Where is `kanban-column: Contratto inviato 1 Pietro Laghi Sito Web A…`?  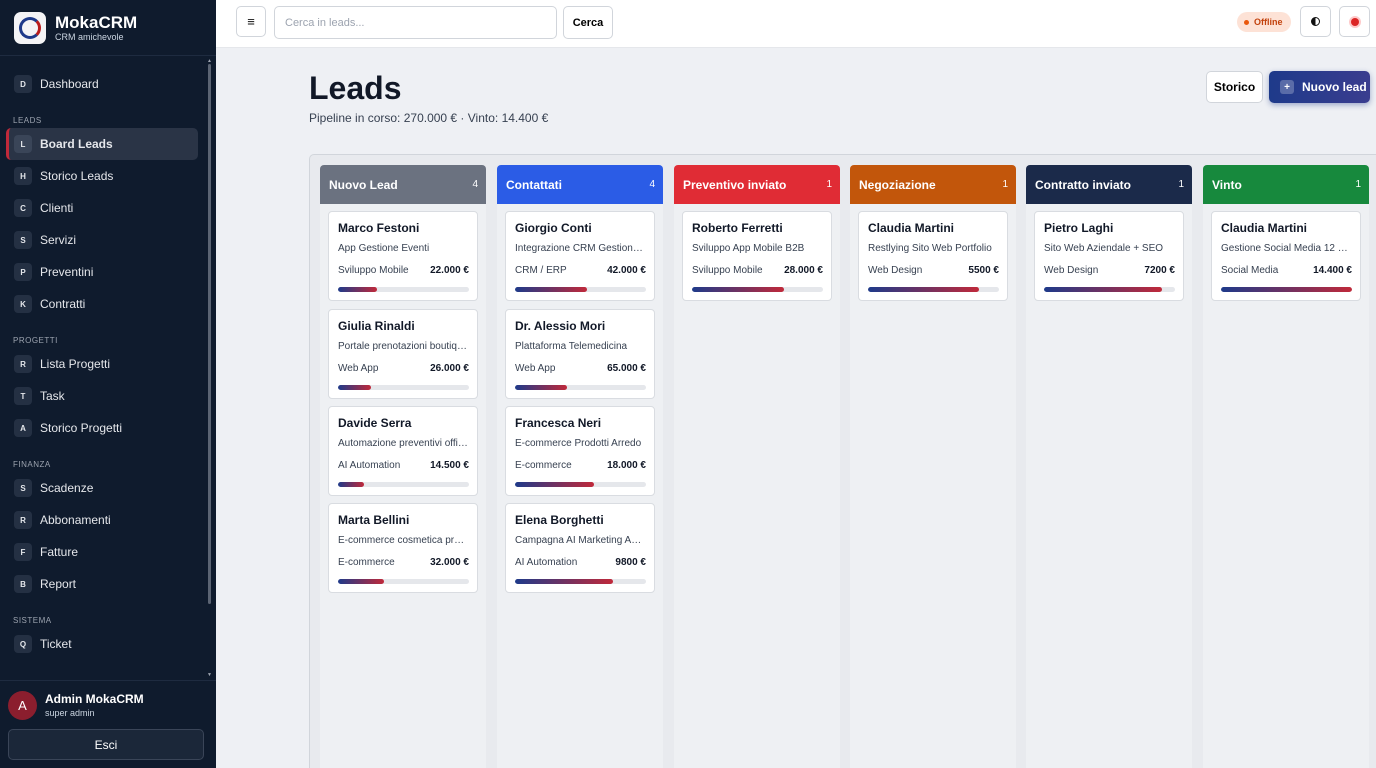
kanban-column: Contratto inviato 1 Pietro Laghi Sito Web A… is located at coordinates (1109, 466).